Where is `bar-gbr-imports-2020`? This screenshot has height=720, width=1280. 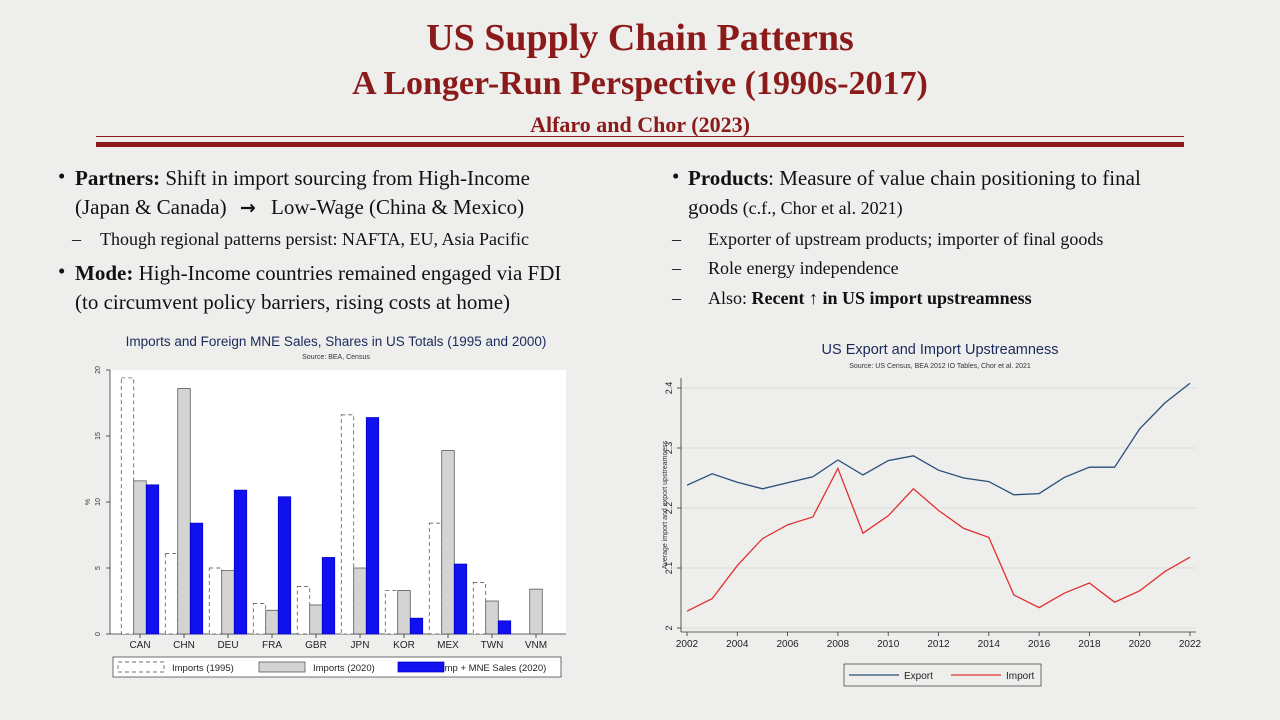
bar-gbr-imports-2020 is located at coordinates (316, 619).